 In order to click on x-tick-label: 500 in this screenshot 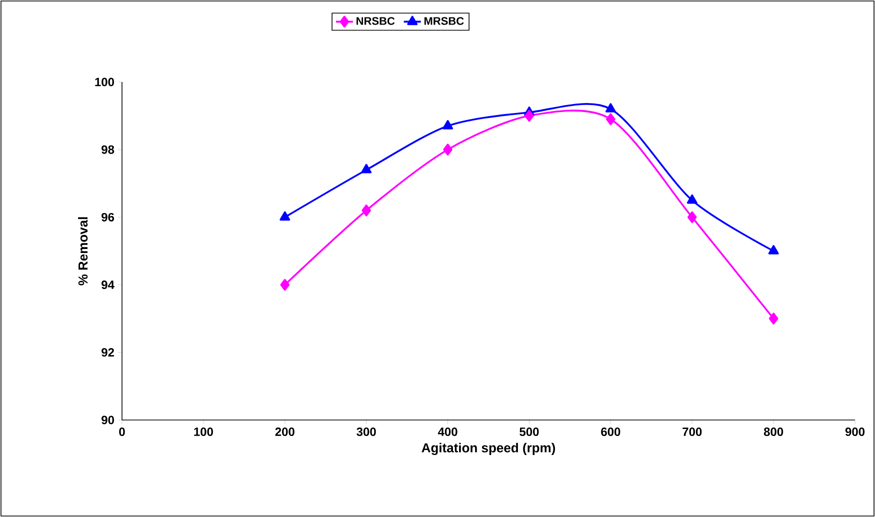, I will do `click(529, 432)`.